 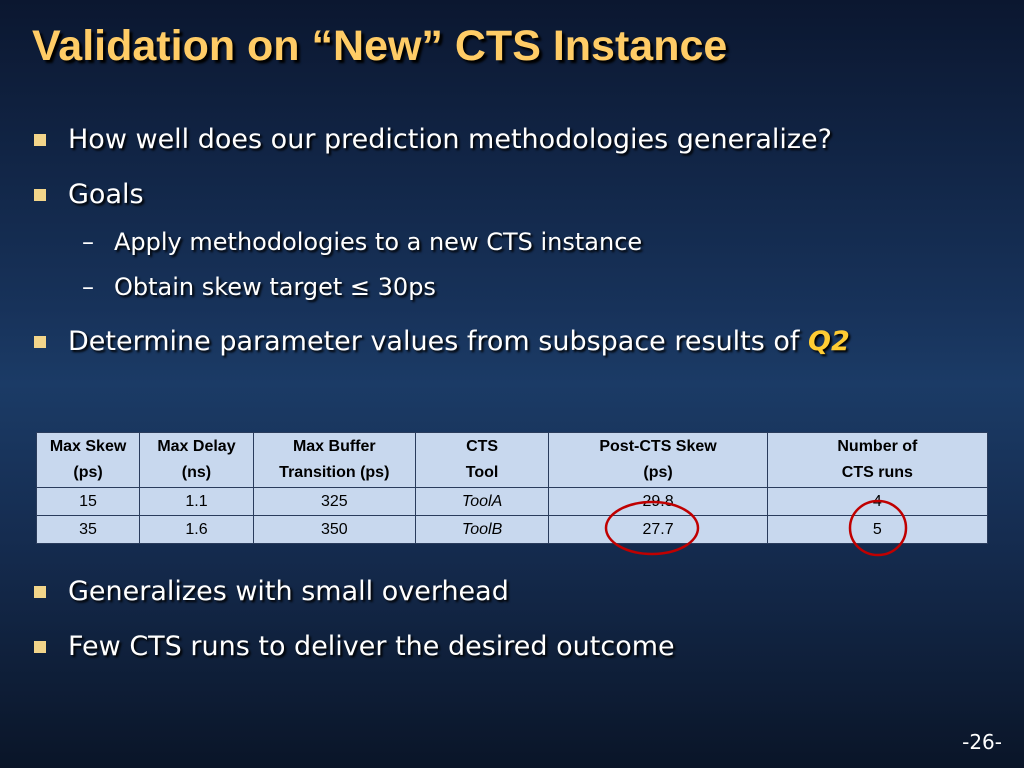 What do you see at coordinates (196, 460) in the screenshot?
I see `header-cell: Max Delay (ns)` at bounding box center [196, 460].